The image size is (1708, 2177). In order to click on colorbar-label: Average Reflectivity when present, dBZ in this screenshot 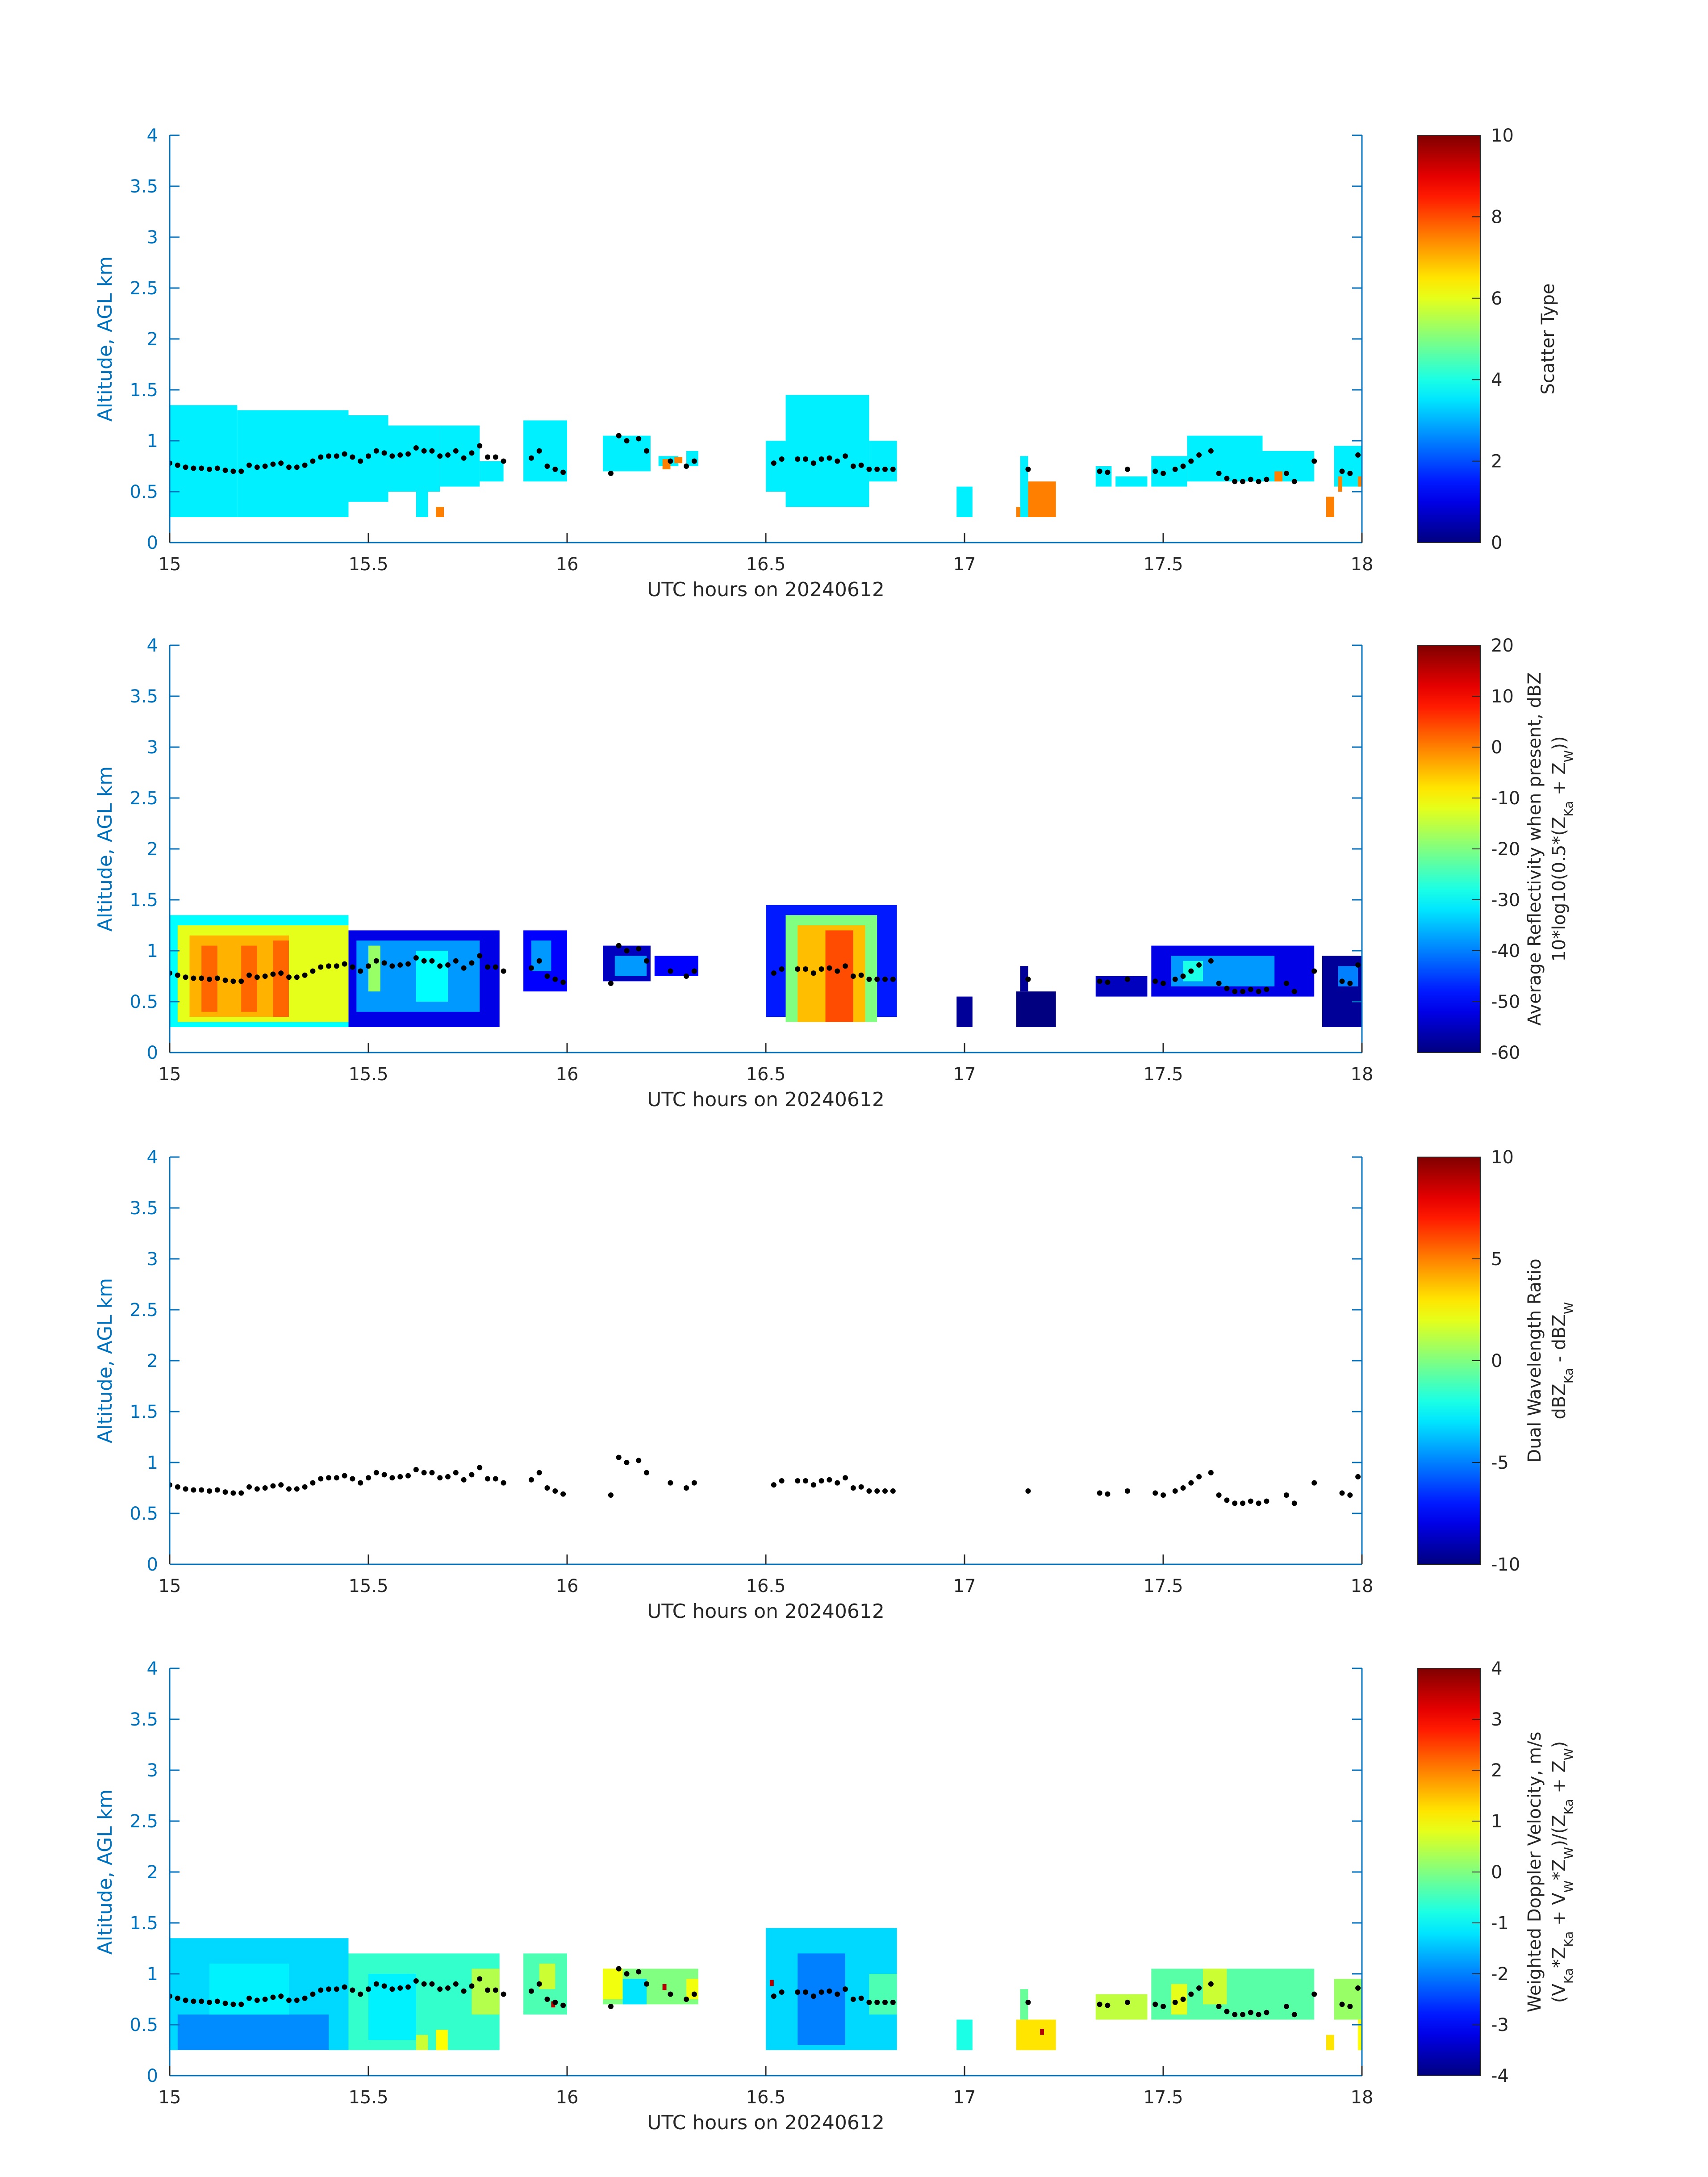, I will do `click(1534, 848)`.